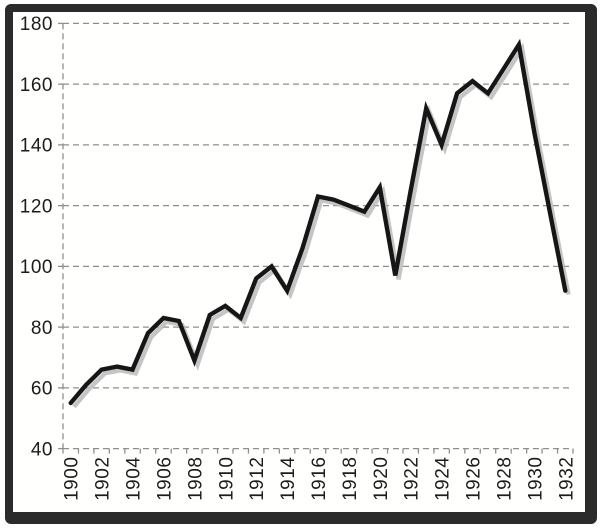  What do you see at coordinates (226, 479) in the screenshot?
I see `x-tick-label: 1910` at bounding box center [226, 479].